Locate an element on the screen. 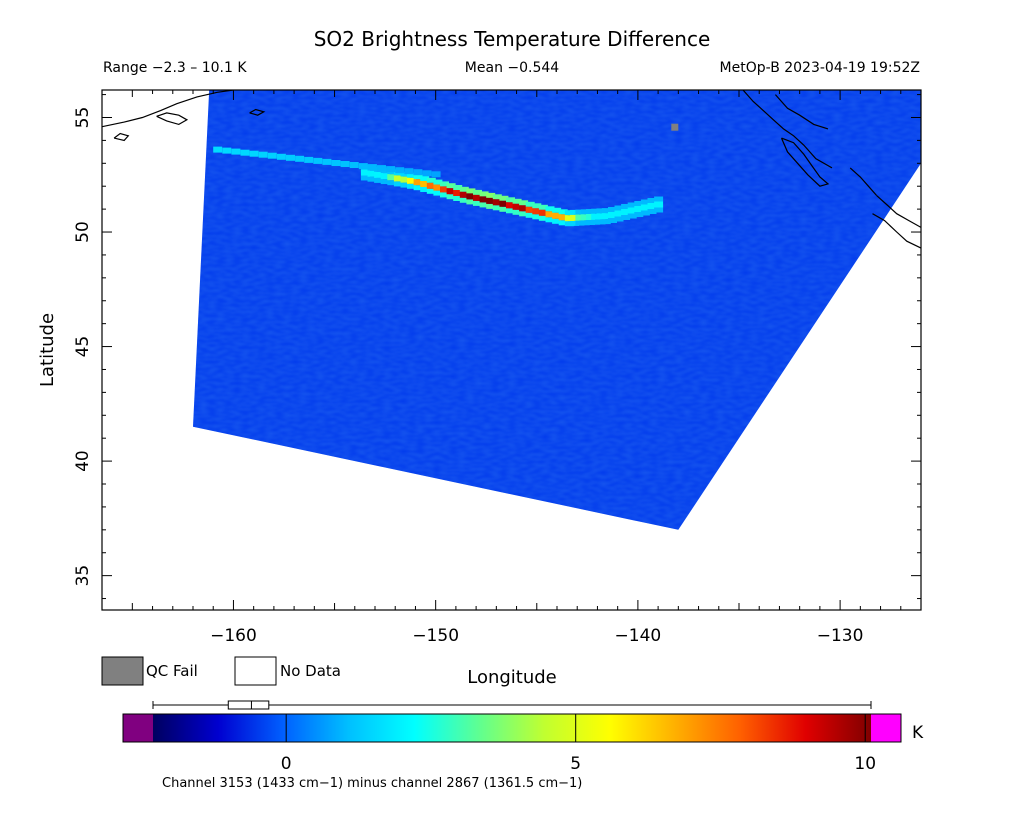  boxplot-box is located at coordinates (248, 705).